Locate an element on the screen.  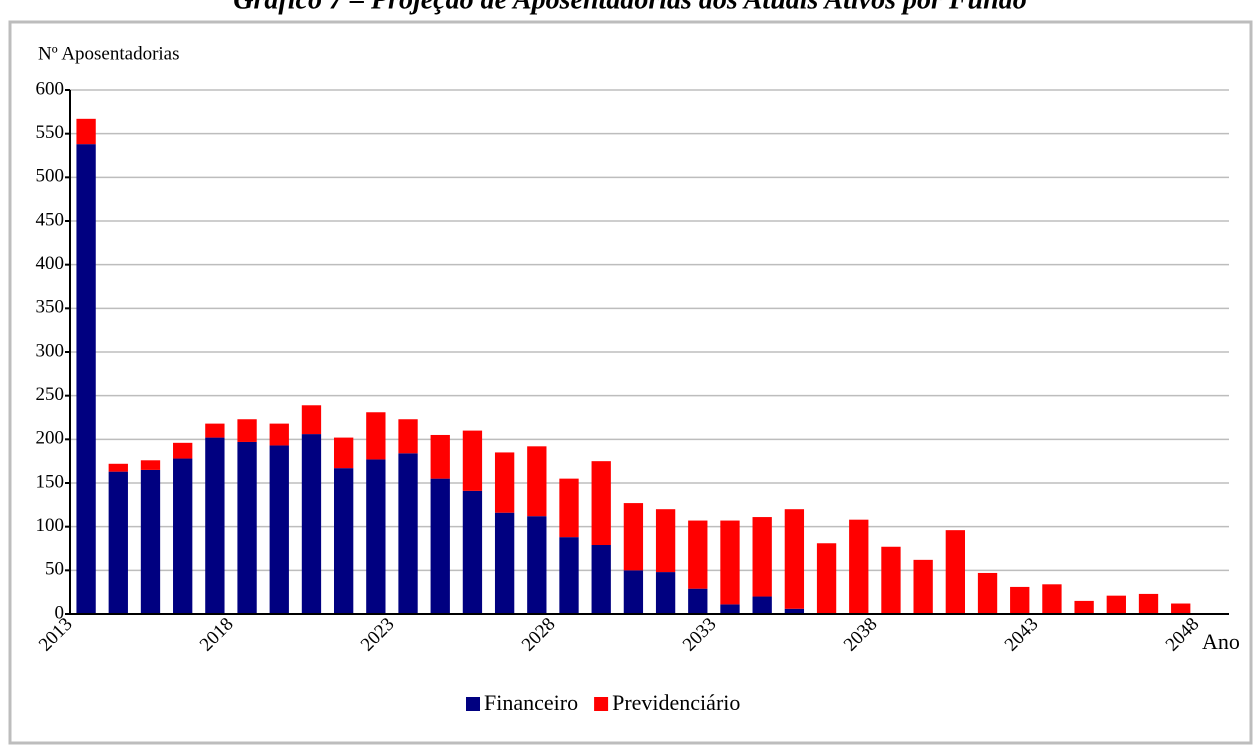
y-tick-label: 400 is located at coordinates (50, 263).